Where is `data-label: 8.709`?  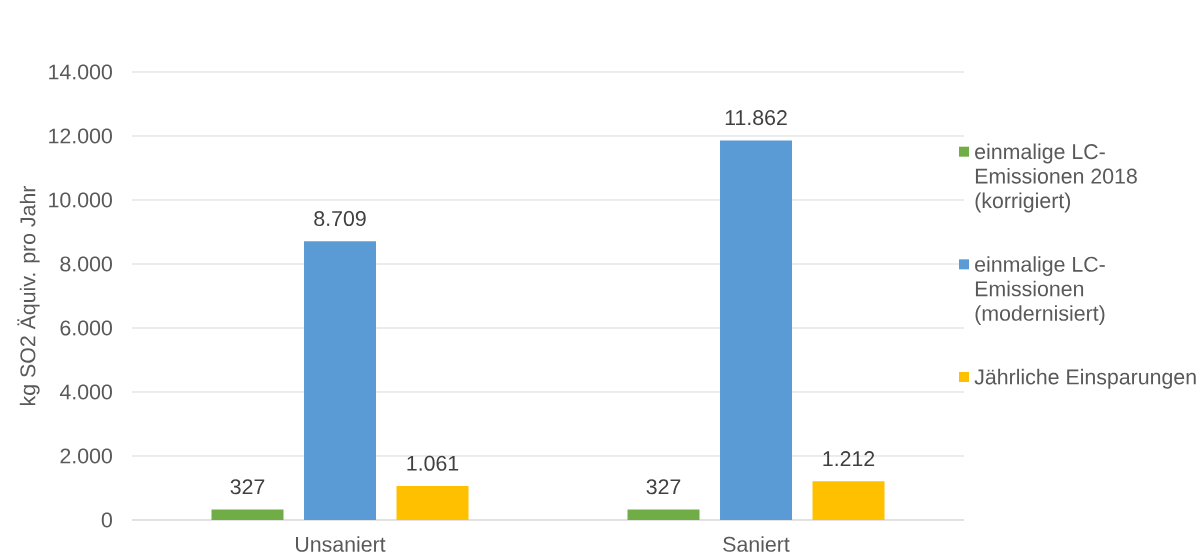 data-label: 8.709 is located at coordinates (340, 219).